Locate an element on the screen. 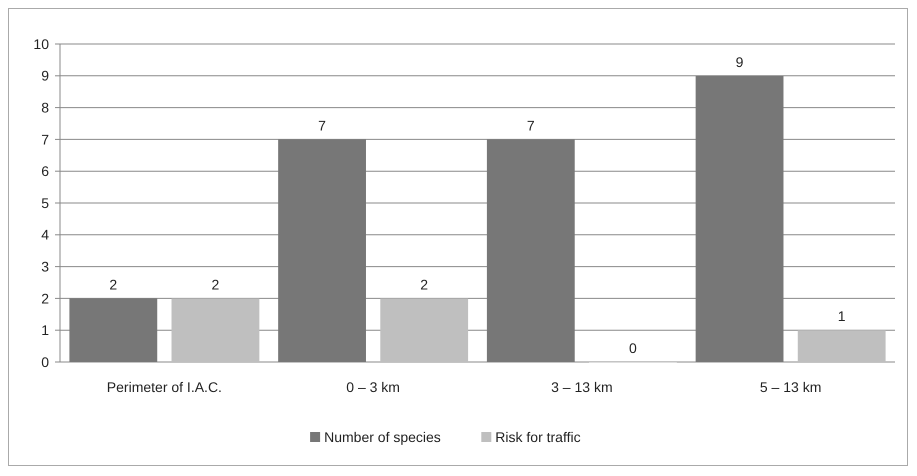 The height and width of the screenshot is (476, 917). y-tick-label: 9 is located at coordinates (45, 76).